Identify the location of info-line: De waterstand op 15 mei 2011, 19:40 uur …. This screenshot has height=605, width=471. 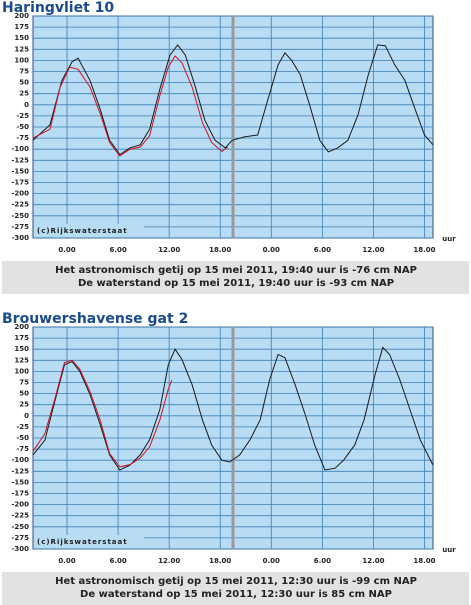
(236, 283).